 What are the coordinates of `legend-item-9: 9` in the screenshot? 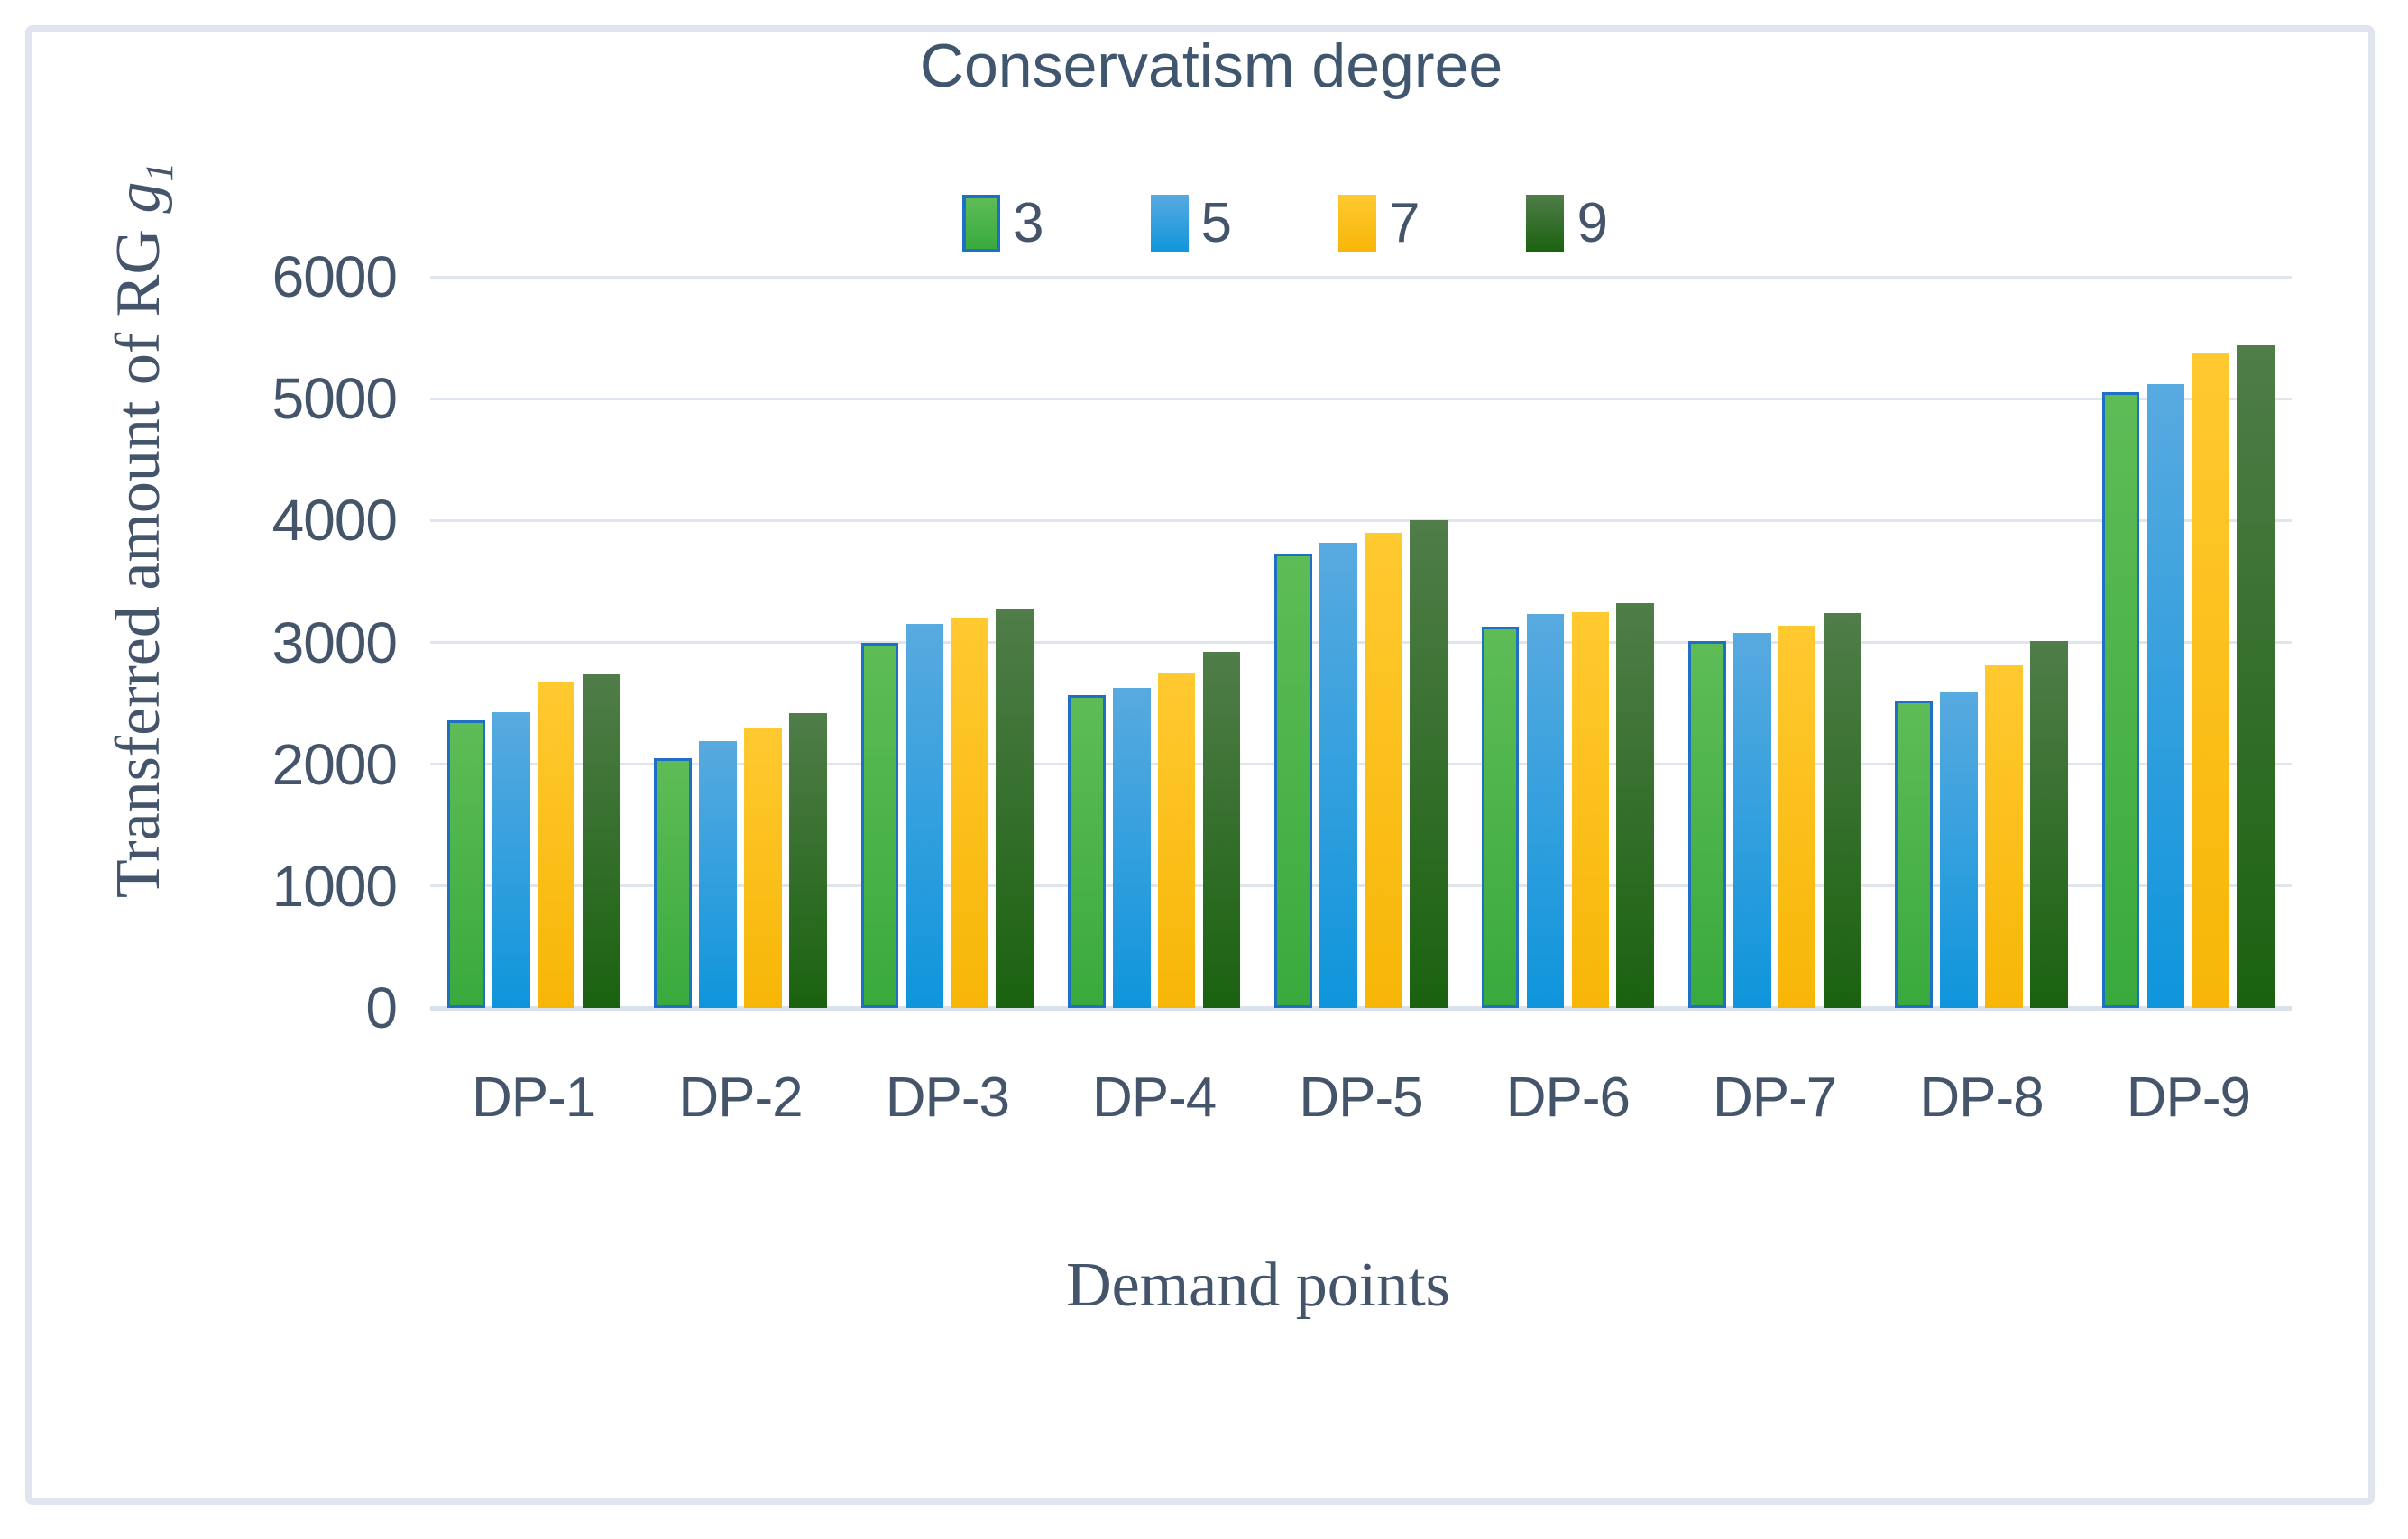 It's located at (1567, 223).